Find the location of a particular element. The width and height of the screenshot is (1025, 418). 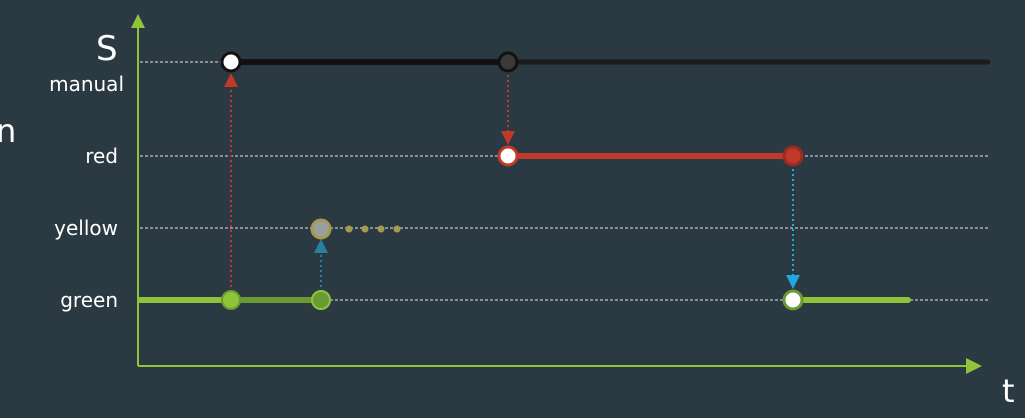

edge-fragment-text: n is located at coordinates (8, 131).